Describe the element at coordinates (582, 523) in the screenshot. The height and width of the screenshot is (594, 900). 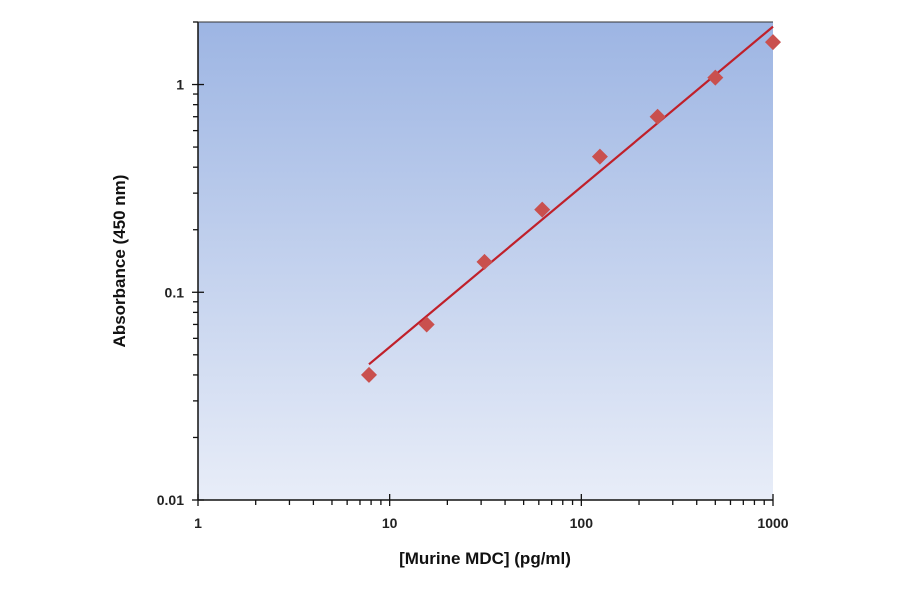
I see `x-tick-label: 100` at that location.